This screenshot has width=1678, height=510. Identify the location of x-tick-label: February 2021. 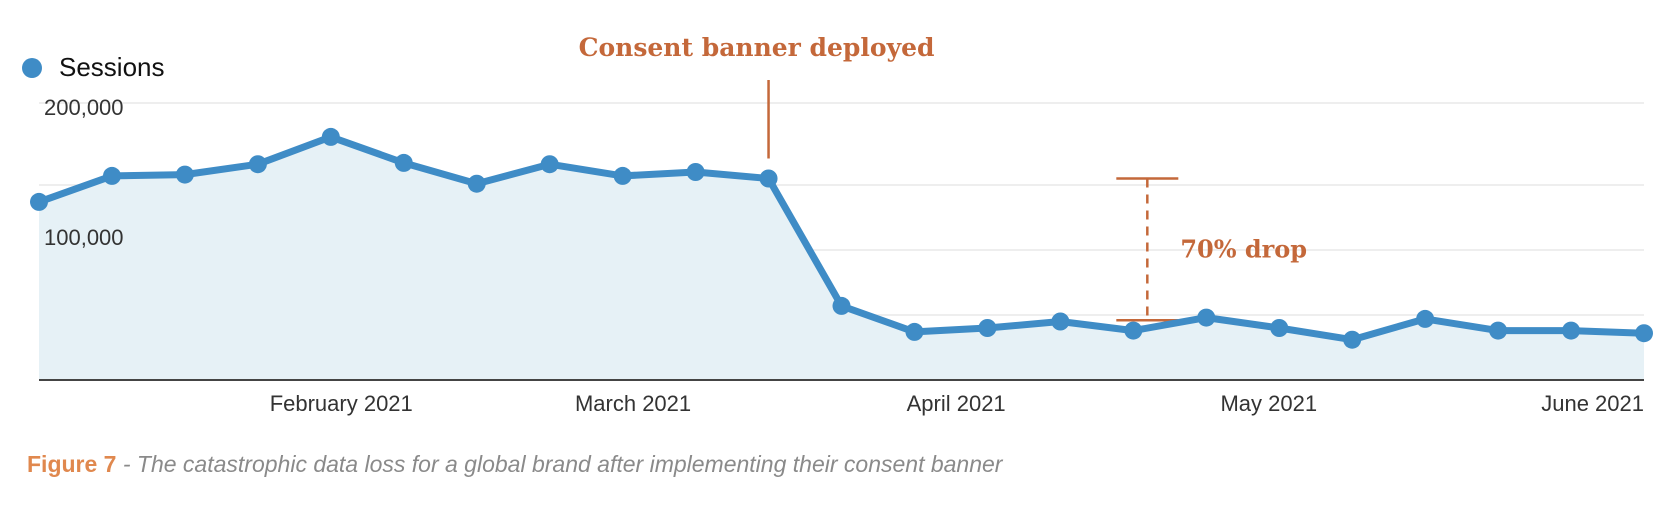
(341, 403).